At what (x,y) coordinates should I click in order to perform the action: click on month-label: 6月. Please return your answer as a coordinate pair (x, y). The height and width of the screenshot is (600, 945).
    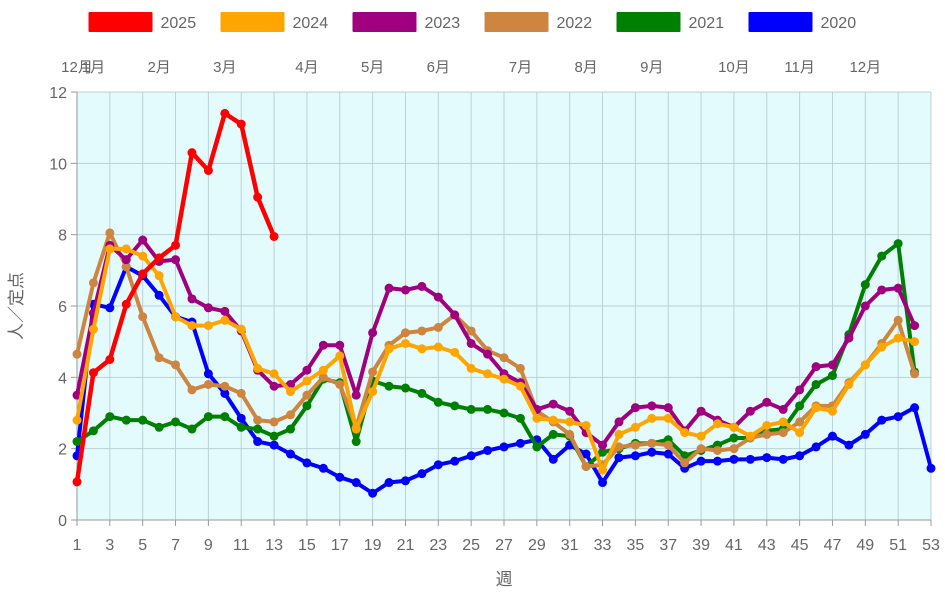
    Looking at the image, I should click on (438, 67).